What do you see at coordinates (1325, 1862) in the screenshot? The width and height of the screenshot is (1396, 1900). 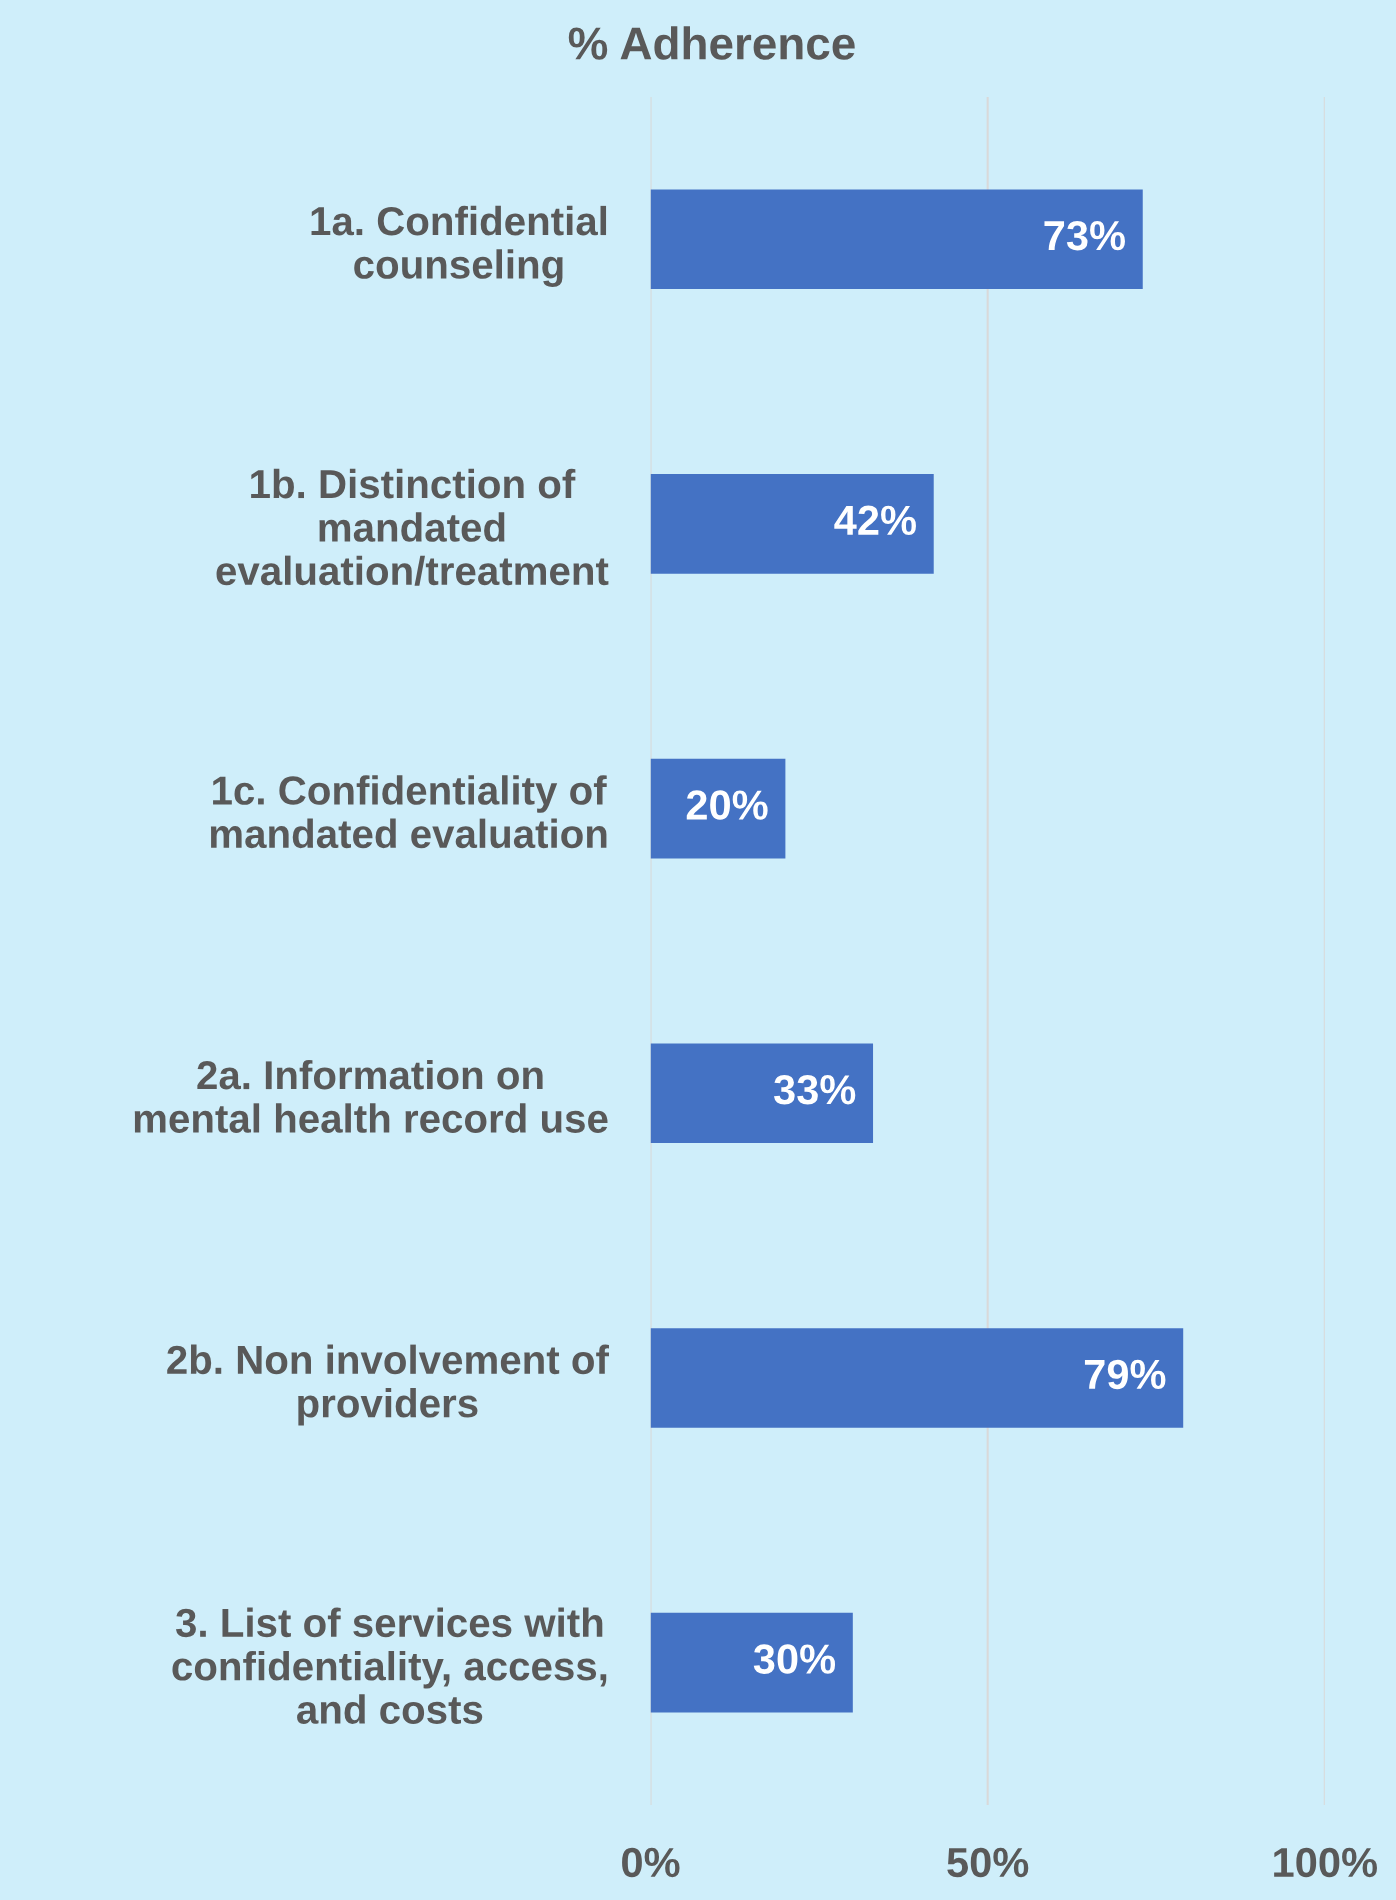 I see `x-tick-label: 100%` at bounding box center [1325, 1862].